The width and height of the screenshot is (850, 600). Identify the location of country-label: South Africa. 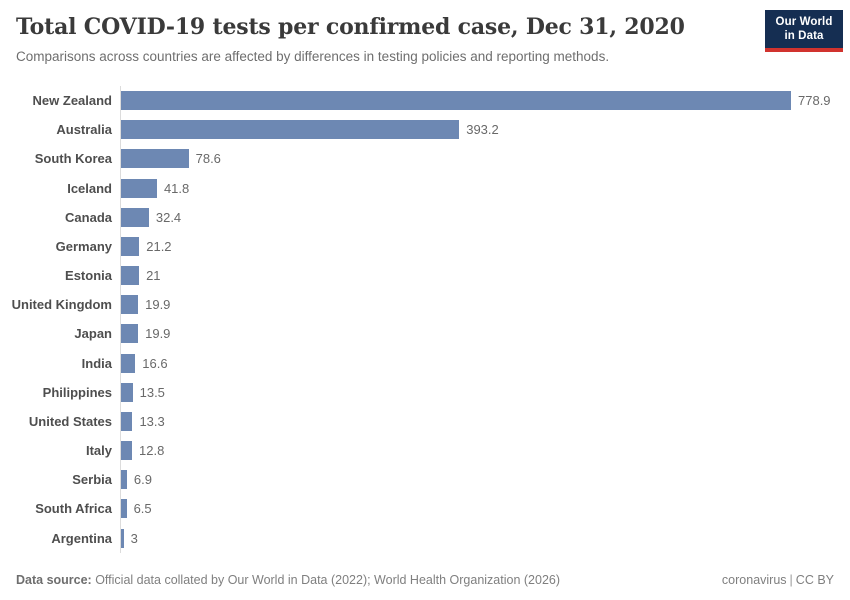
(73, 509).